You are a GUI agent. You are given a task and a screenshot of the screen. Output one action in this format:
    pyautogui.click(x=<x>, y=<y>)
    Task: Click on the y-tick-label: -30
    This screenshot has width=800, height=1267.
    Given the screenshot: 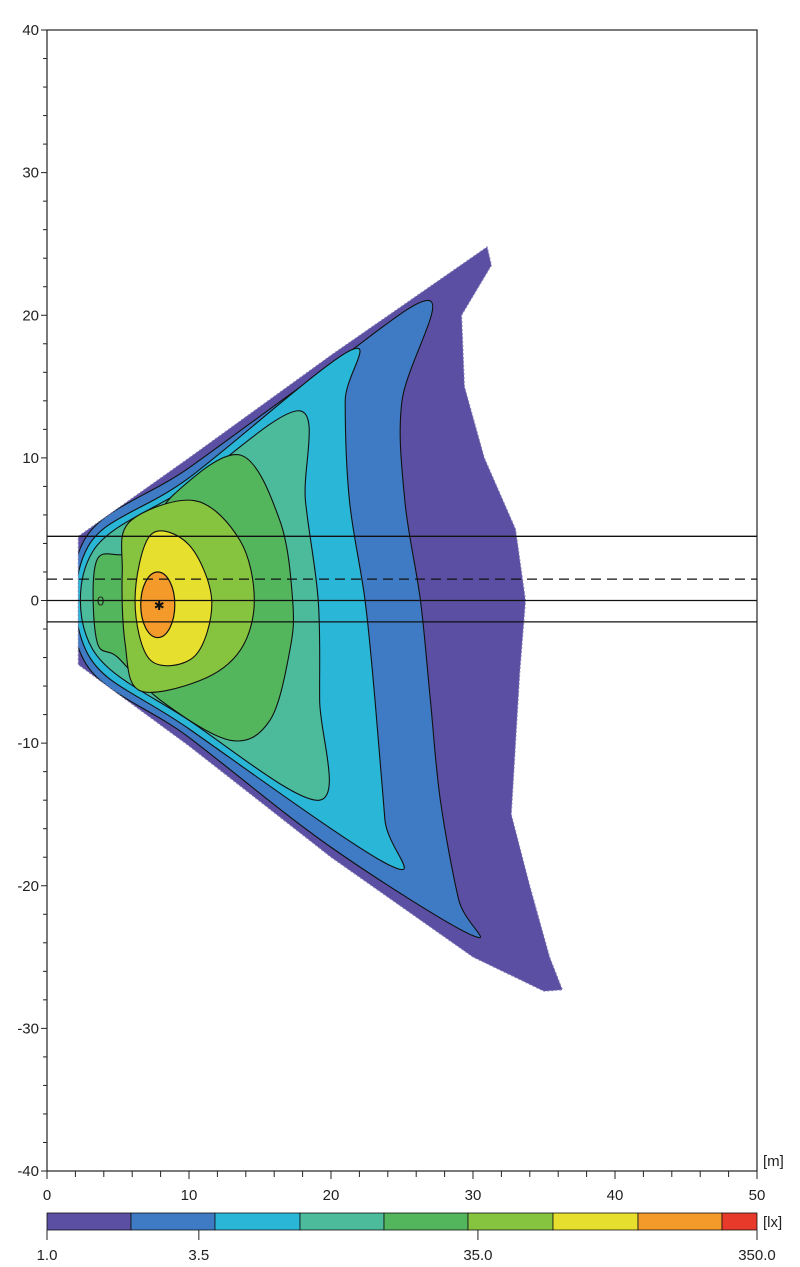 What is the action you would take?
    pyautogui.click(x=28, y=1028)
    